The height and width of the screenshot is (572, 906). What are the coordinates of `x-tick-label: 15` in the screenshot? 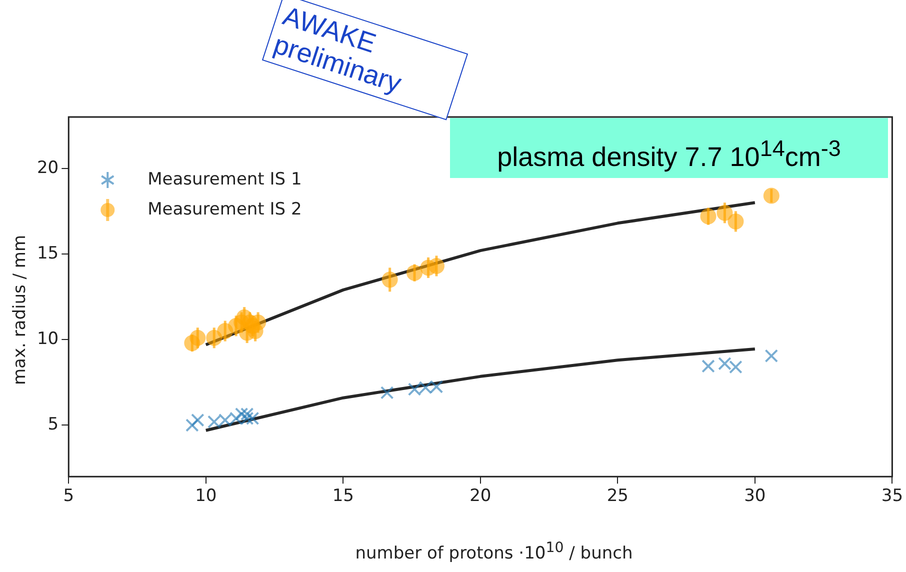 It's located at (343, 496).